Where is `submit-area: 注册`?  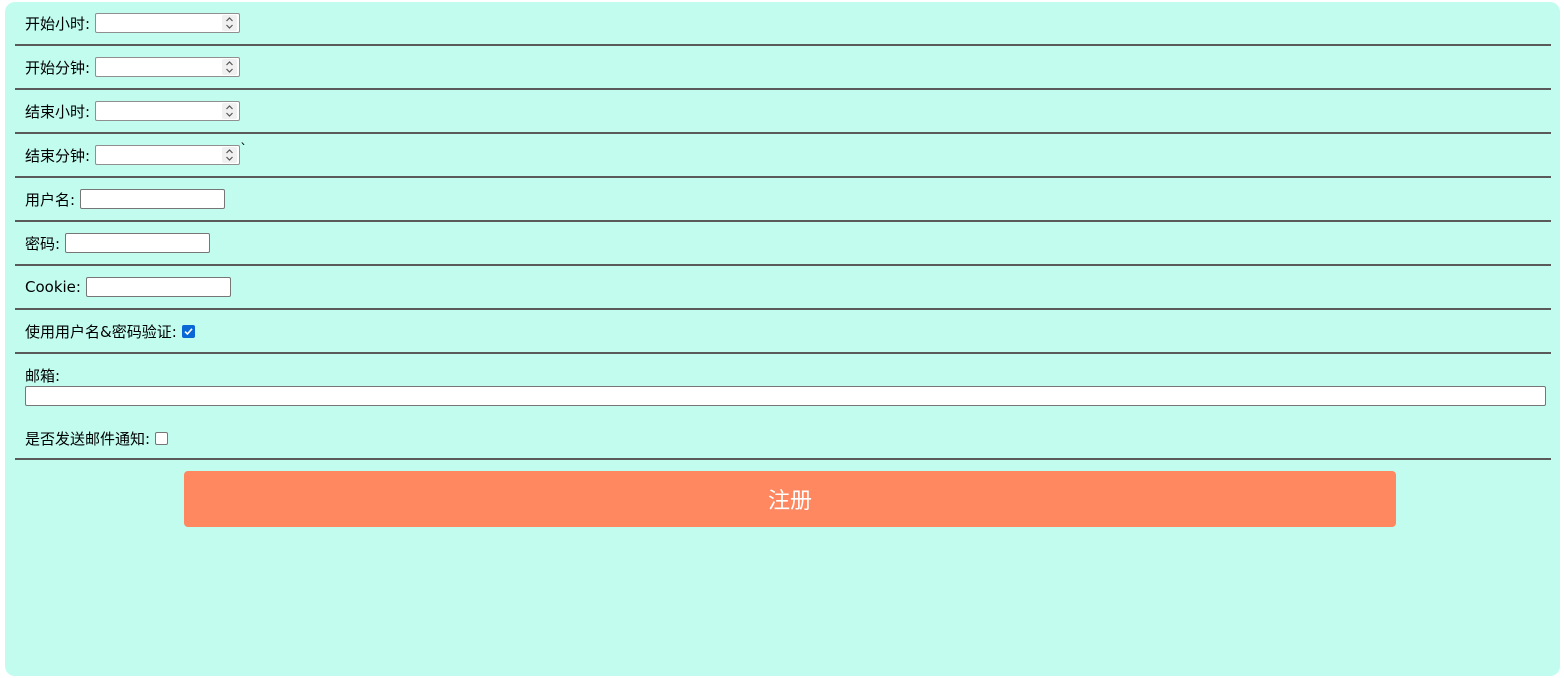 submit-area: 注册 is located at coordinates (783, 493).